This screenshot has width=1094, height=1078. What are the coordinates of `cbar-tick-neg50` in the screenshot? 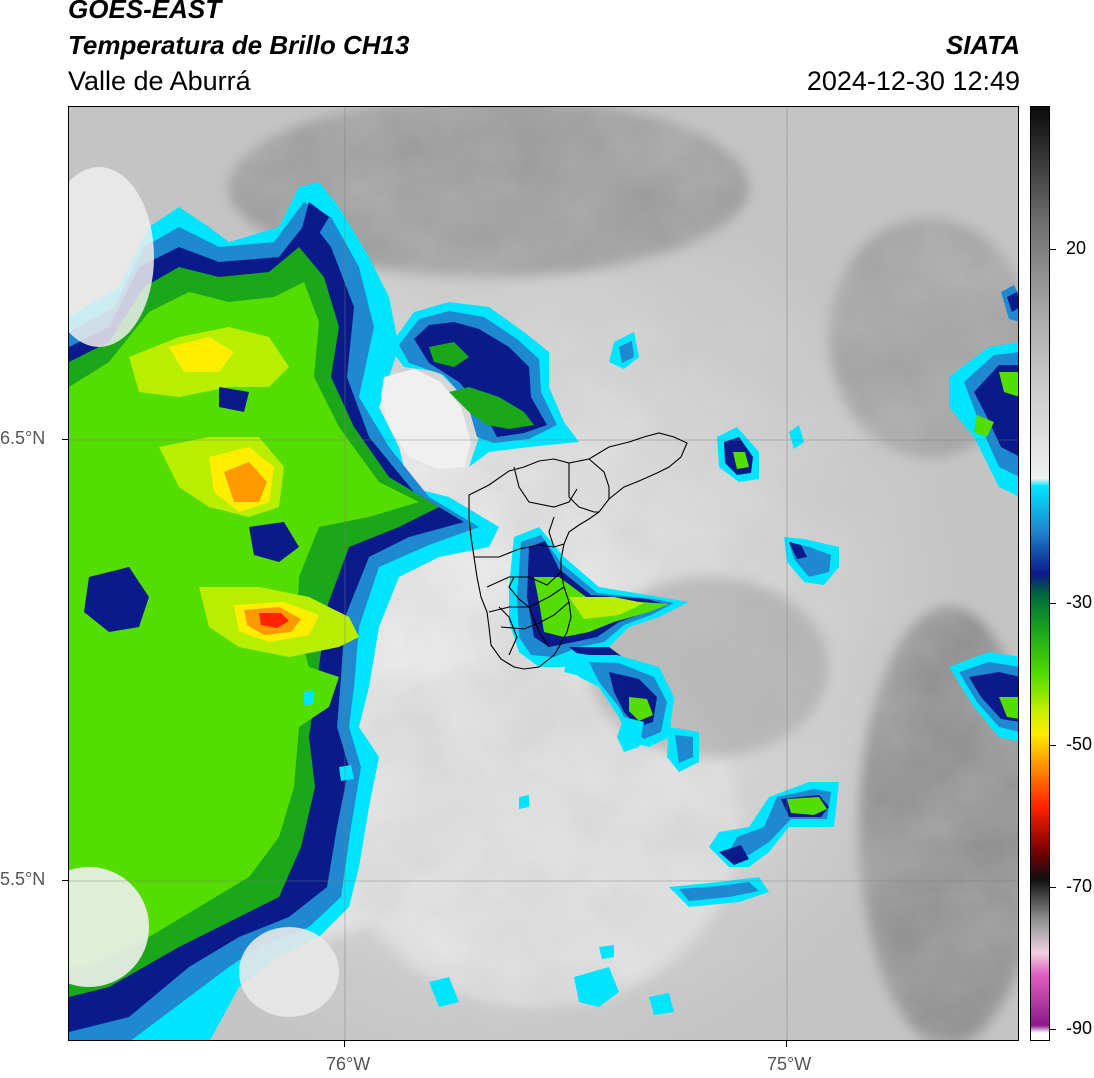 It's located at (1053, 745).